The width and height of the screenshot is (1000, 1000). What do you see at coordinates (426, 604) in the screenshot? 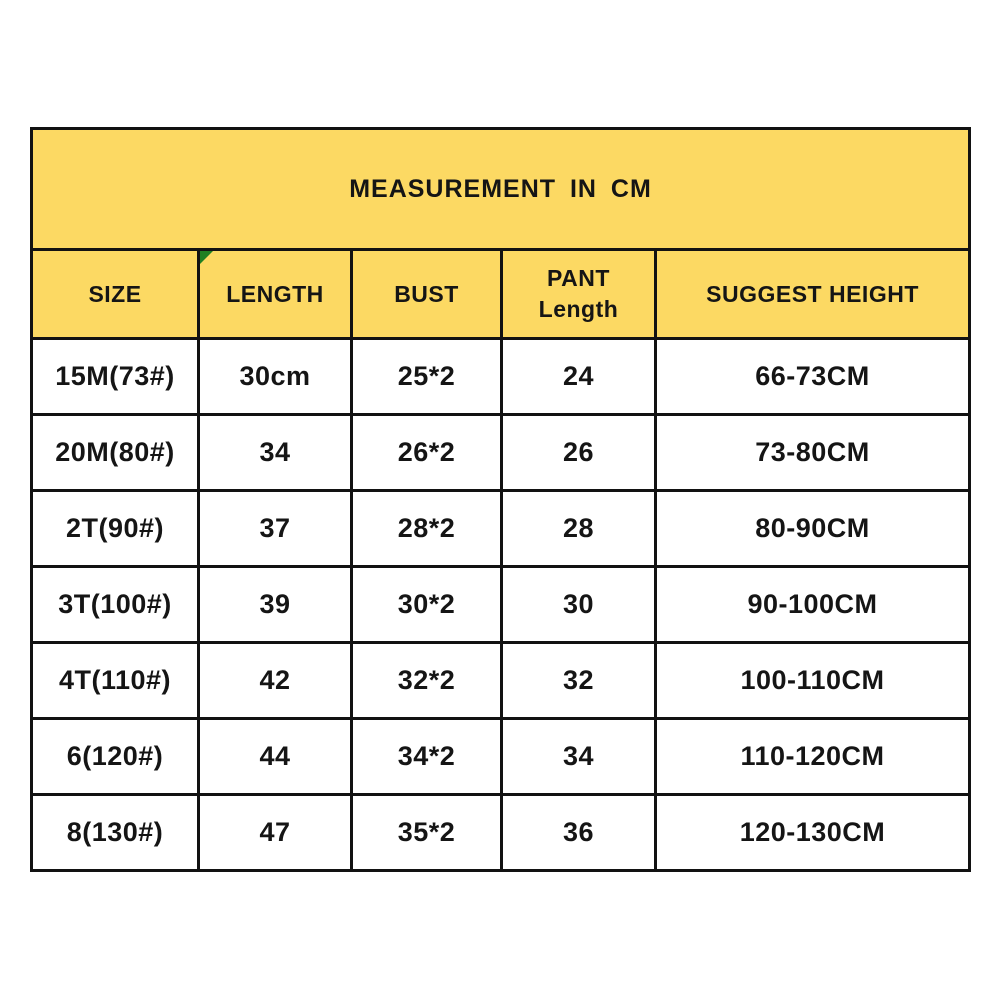
I see `cell-bust: 30*2` at bounding box center [426, 604].